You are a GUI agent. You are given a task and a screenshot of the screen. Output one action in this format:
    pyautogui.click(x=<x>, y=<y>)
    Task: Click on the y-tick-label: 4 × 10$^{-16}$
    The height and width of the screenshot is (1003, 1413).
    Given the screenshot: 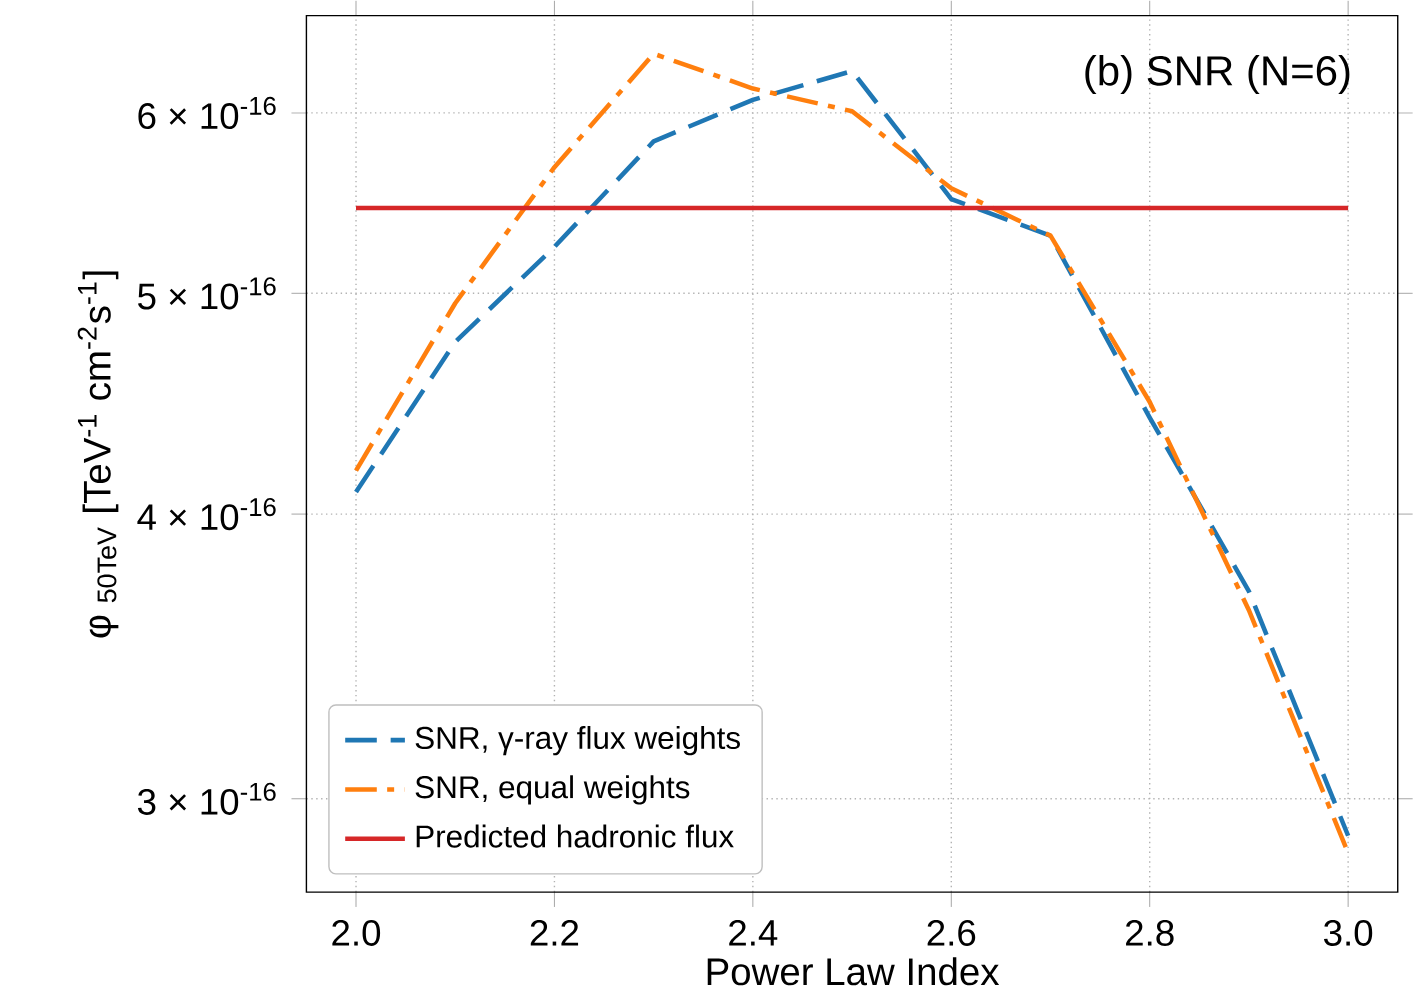 What is the action you would take?
    pyautogui.click(x=206, y=514)
    